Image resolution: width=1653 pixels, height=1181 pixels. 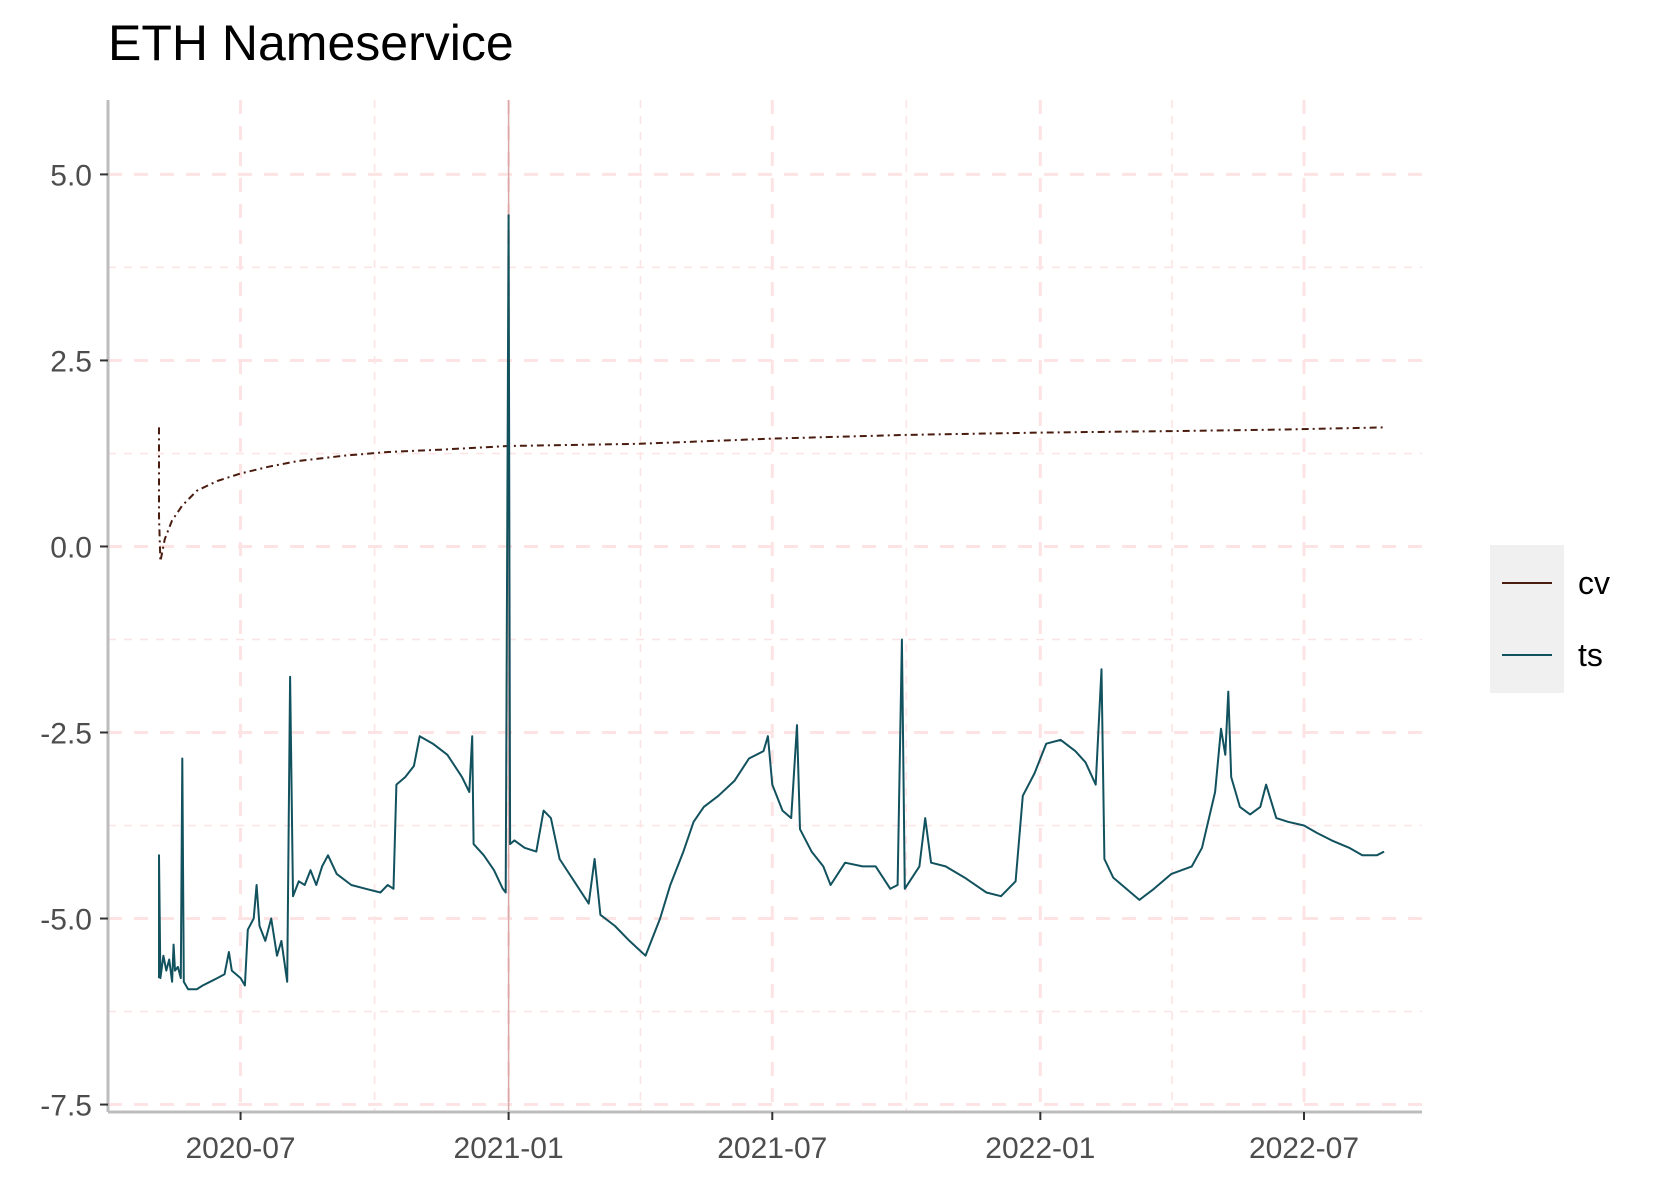 I want to click on x-tick-label: 2020-07, so click(x=241, y=1148).